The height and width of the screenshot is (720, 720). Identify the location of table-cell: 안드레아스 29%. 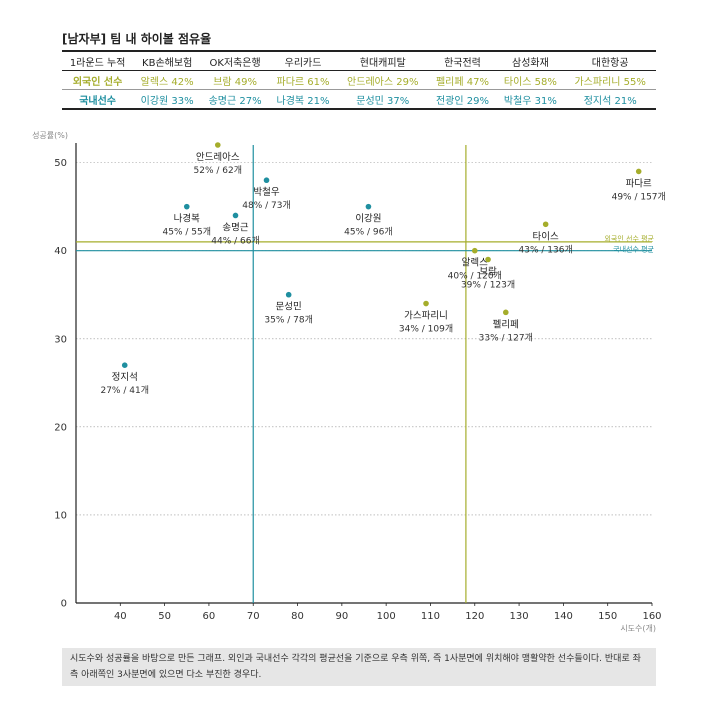
(383, 80).